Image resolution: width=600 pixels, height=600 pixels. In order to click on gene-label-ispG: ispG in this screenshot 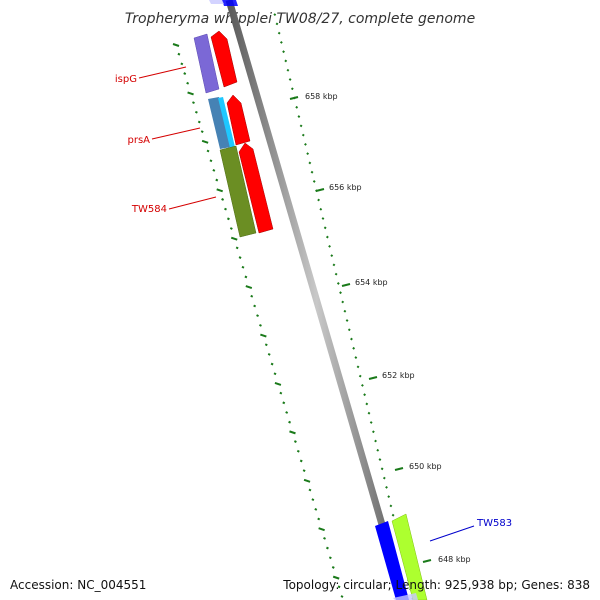, I will do `click(126, 79)`.